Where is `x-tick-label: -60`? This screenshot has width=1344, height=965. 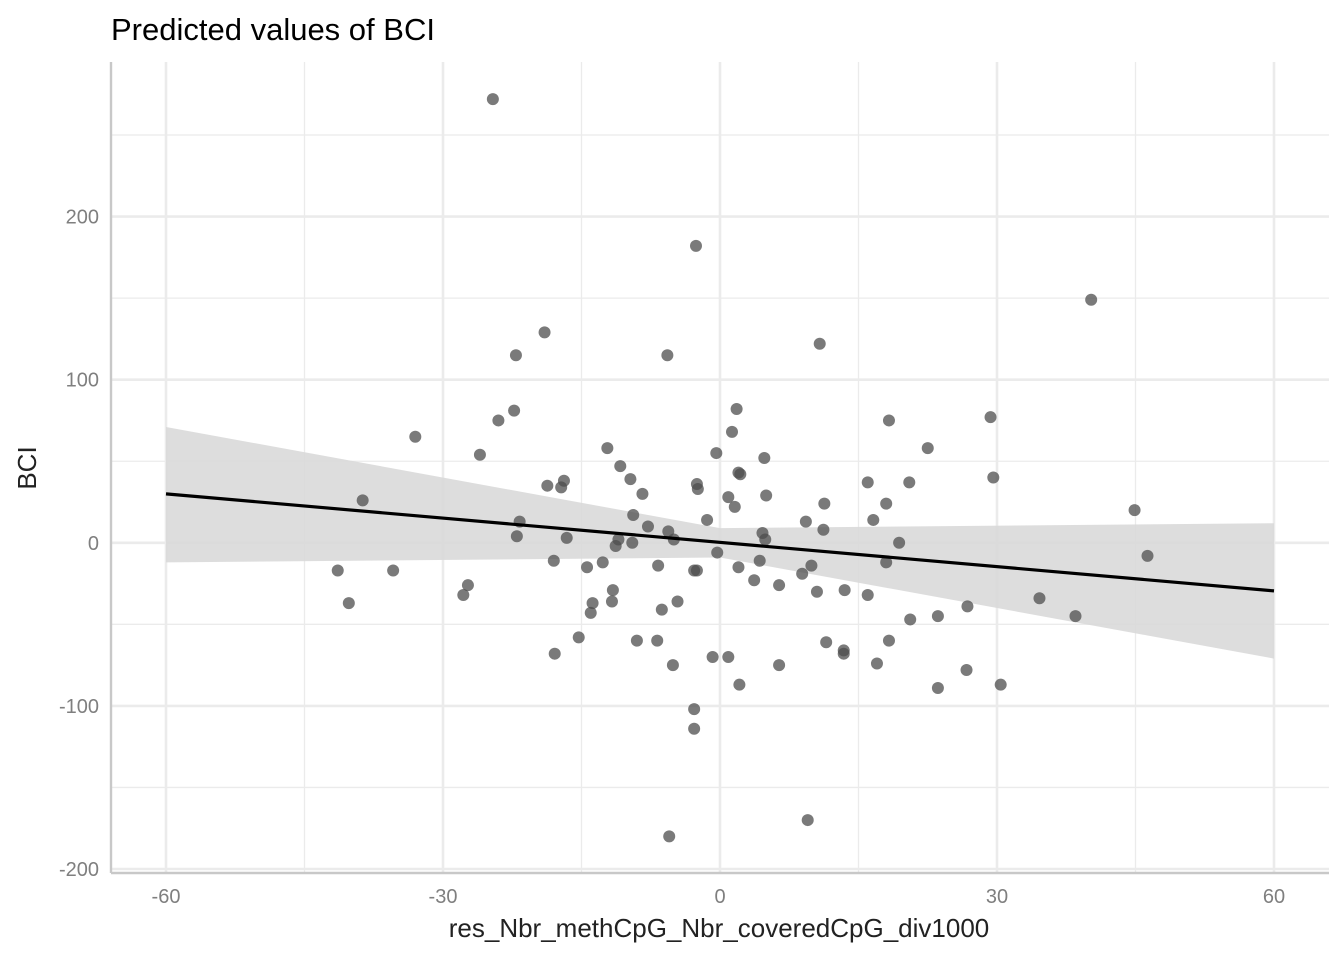
x-tick-label: -60 is located at coordinates (166, 897).